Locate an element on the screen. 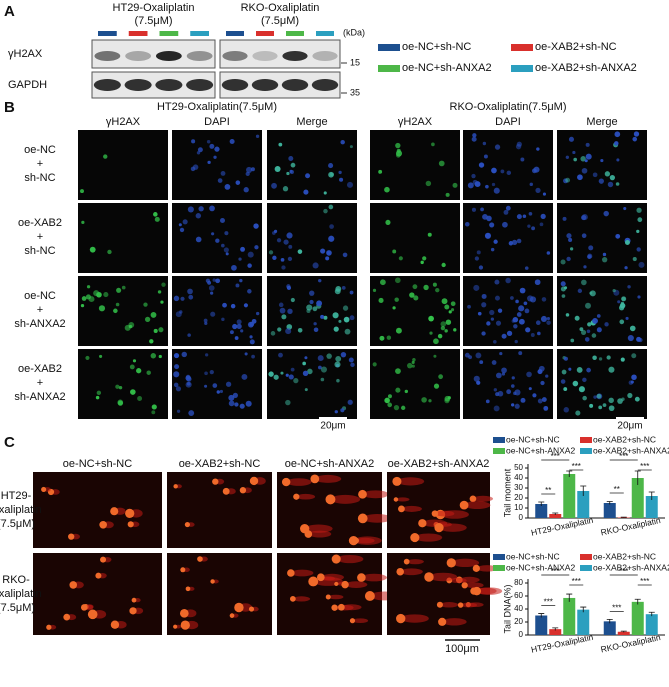 The height and width of the screenshot is (687, 669). row-label: Oxaliplatin is located at coordinates (21, 594).